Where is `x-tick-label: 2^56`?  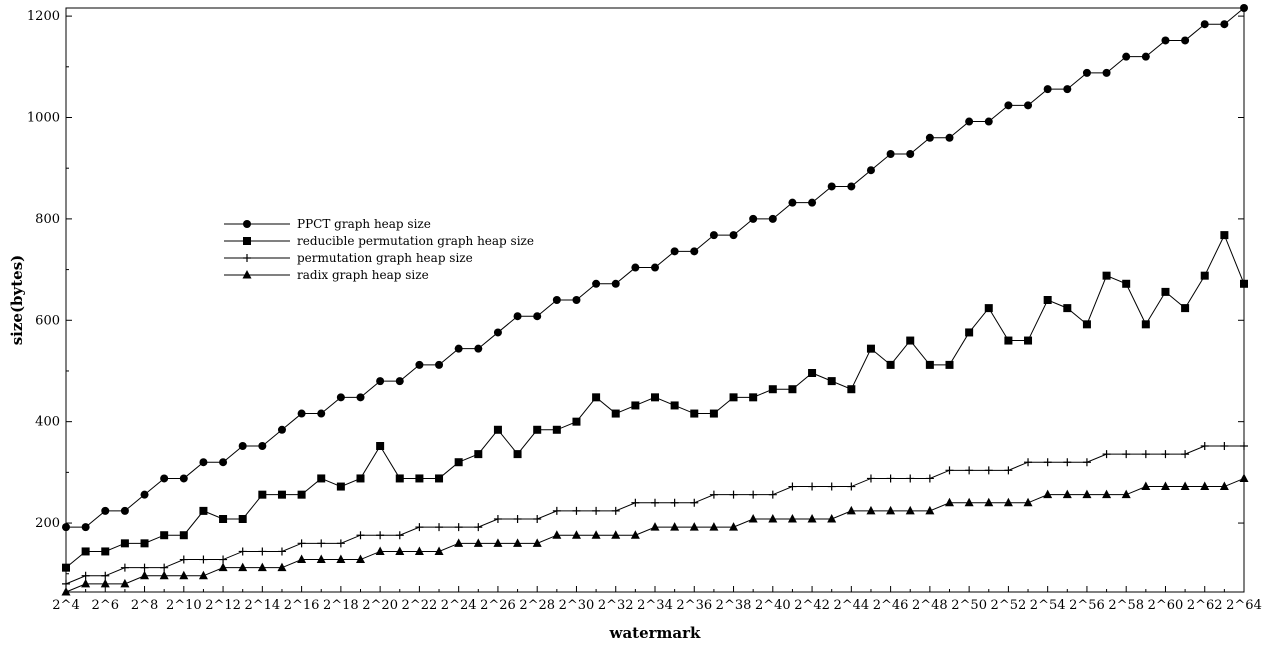
x-tick-label: 2^56 is located at coordinates (1087, 605).